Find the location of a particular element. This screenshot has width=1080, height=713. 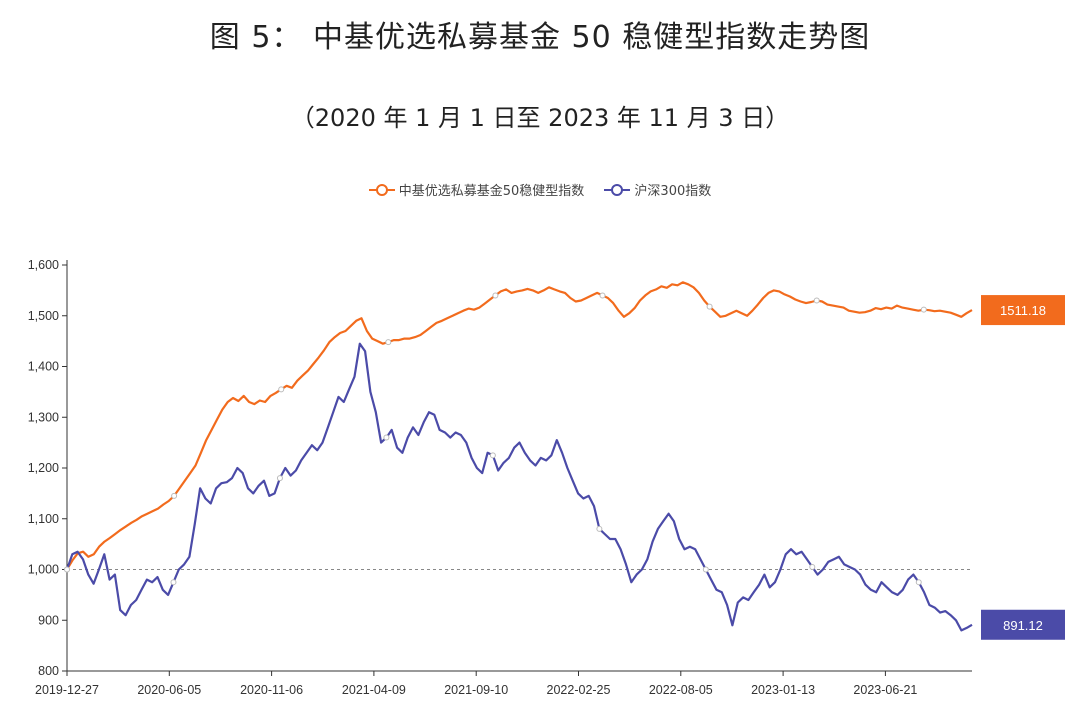

y-tick-label: 1,300 is located at coordinates (43, 417).